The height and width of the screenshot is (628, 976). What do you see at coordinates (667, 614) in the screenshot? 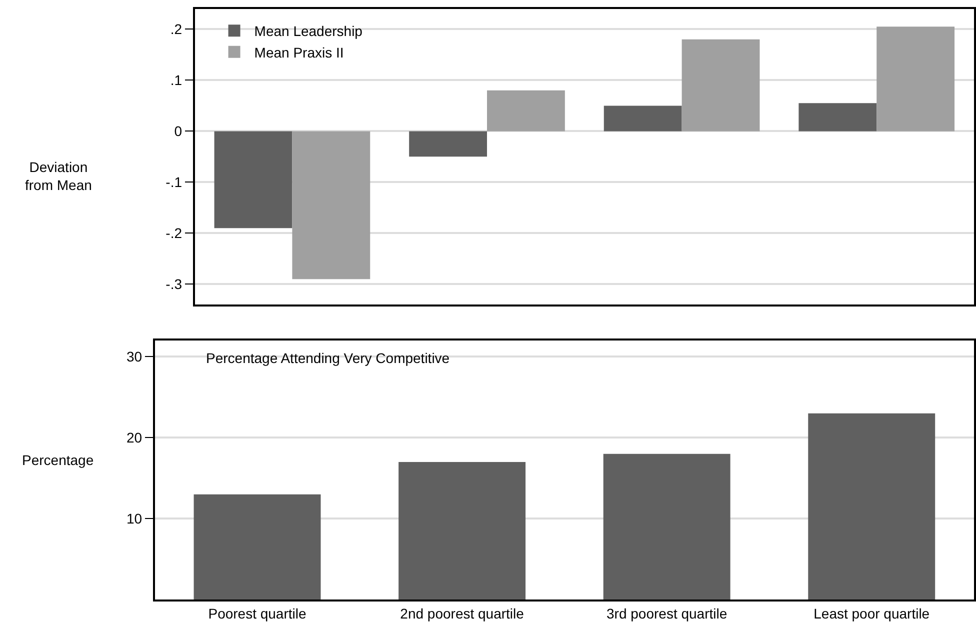
I see `x-tick-label: 3rd poorest quartile` at bounding box center [667, 614].